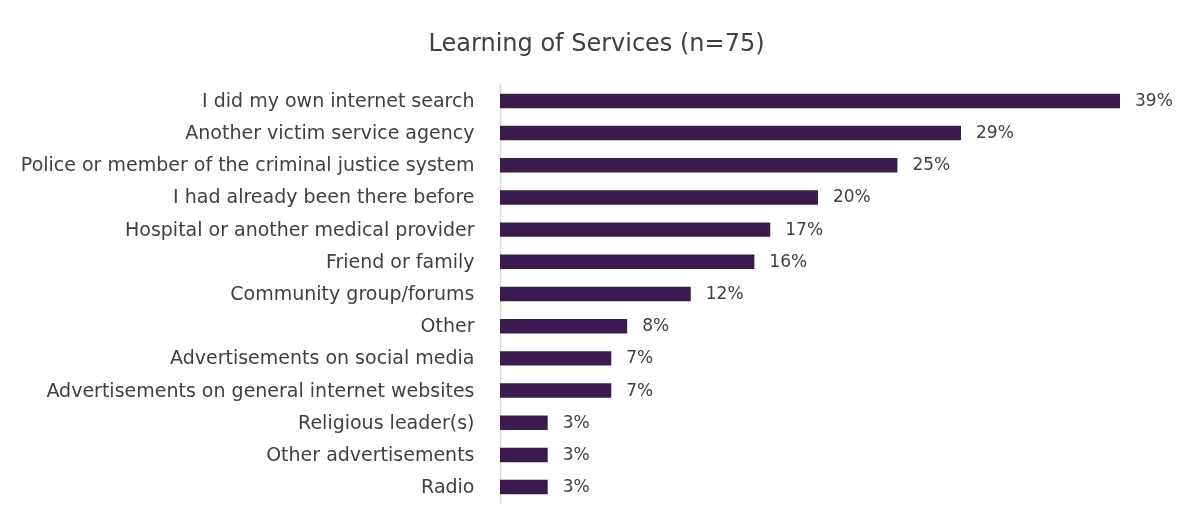 This screenshot has width=1181, height=514. What do you see at coordinates (931, 164) in the screenshot?
I see `data-label: 25%` at bounding box center [931, 164].